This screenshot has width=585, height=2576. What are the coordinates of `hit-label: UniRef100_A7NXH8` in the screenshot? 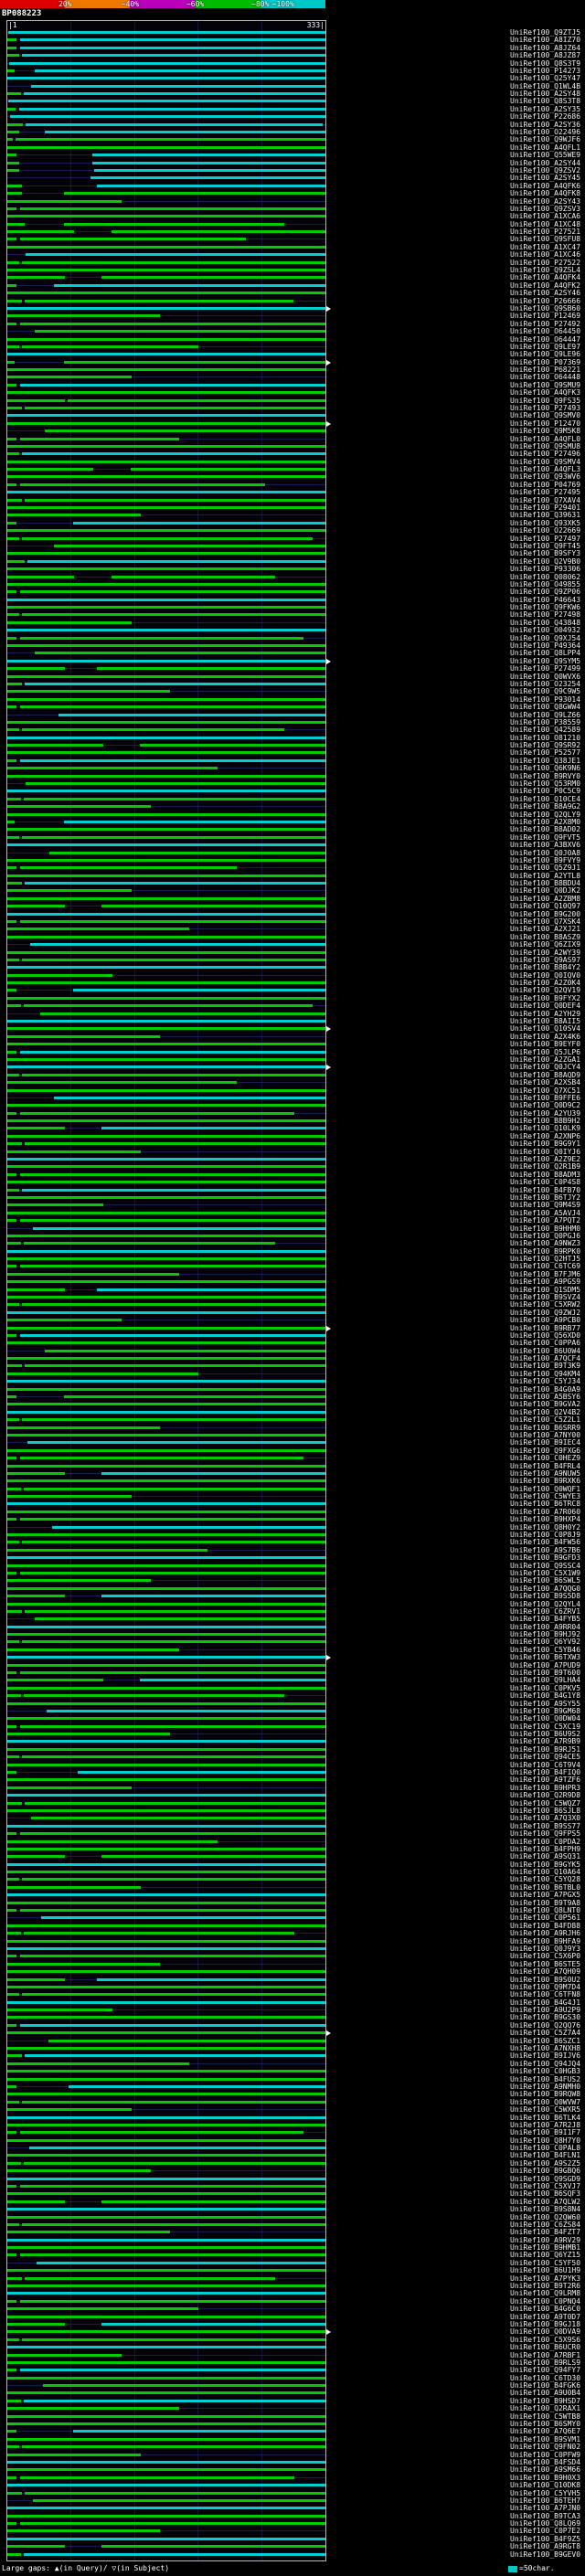 It's located at (545, 2048).